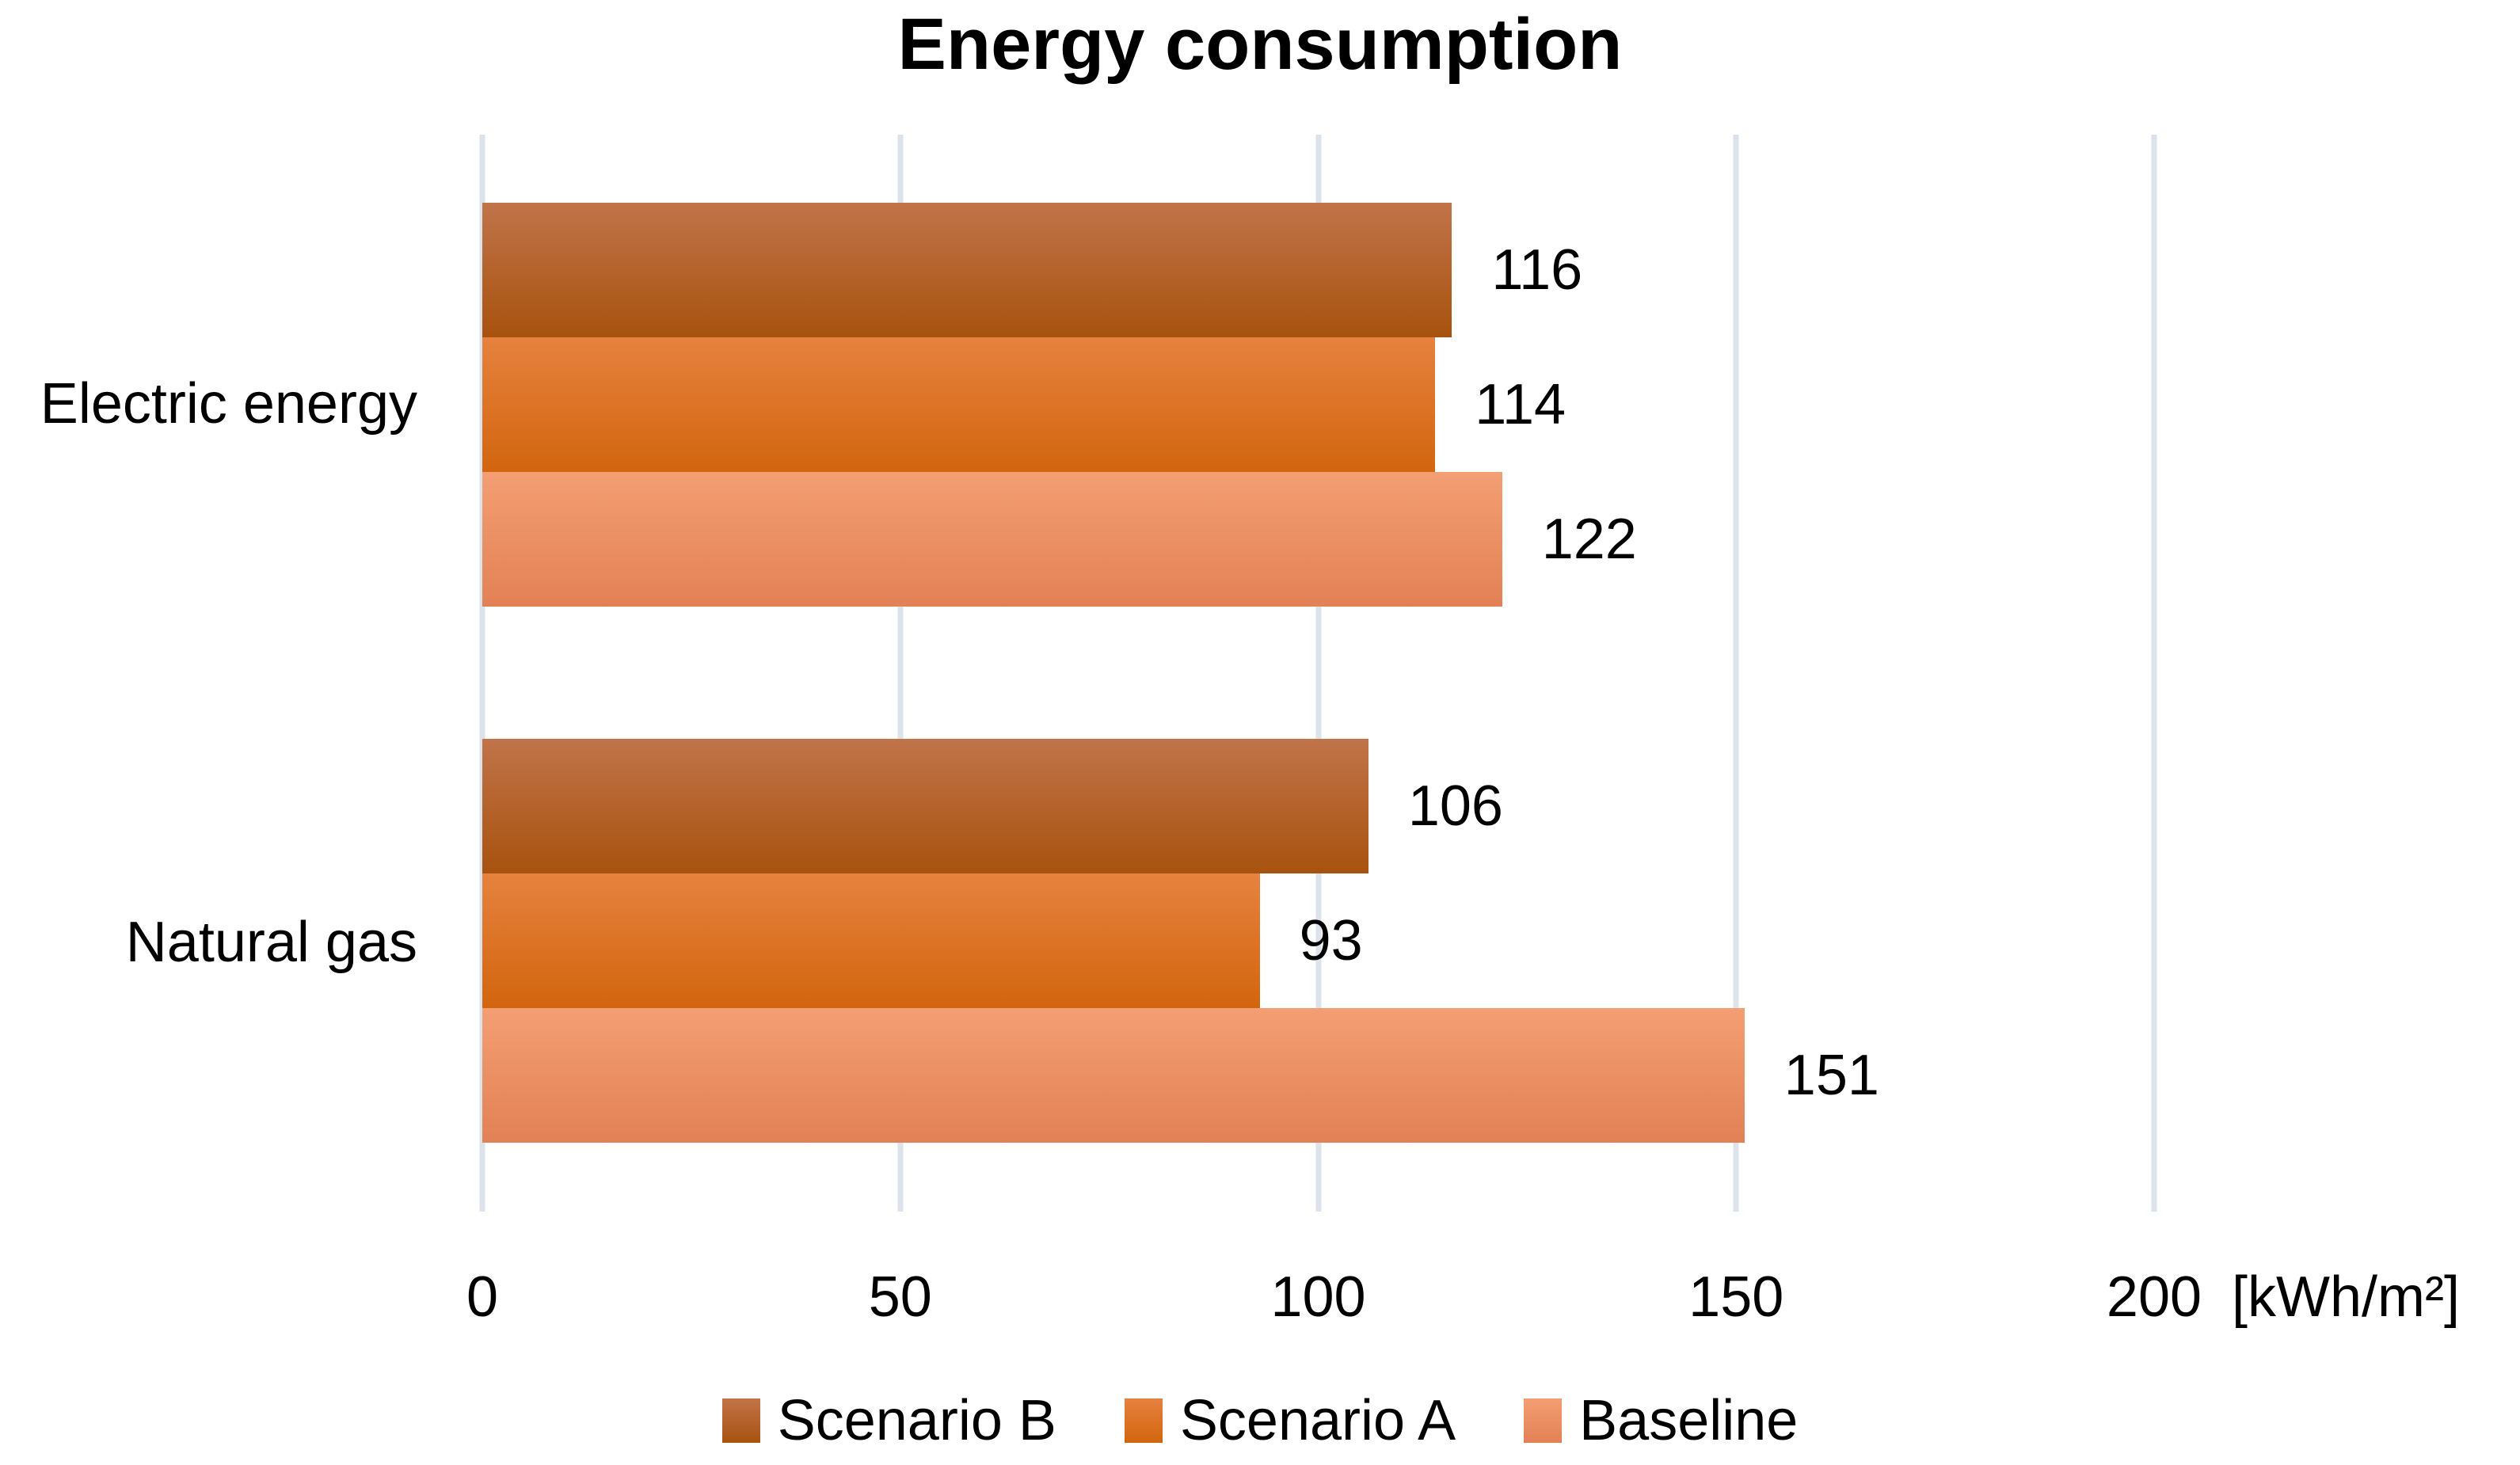 The width and height of the screenshot is (2520, 1465). Describe the element at coordinates (1318, 1297) in the screenshot. I see `x-tick-100: 100` at that location.